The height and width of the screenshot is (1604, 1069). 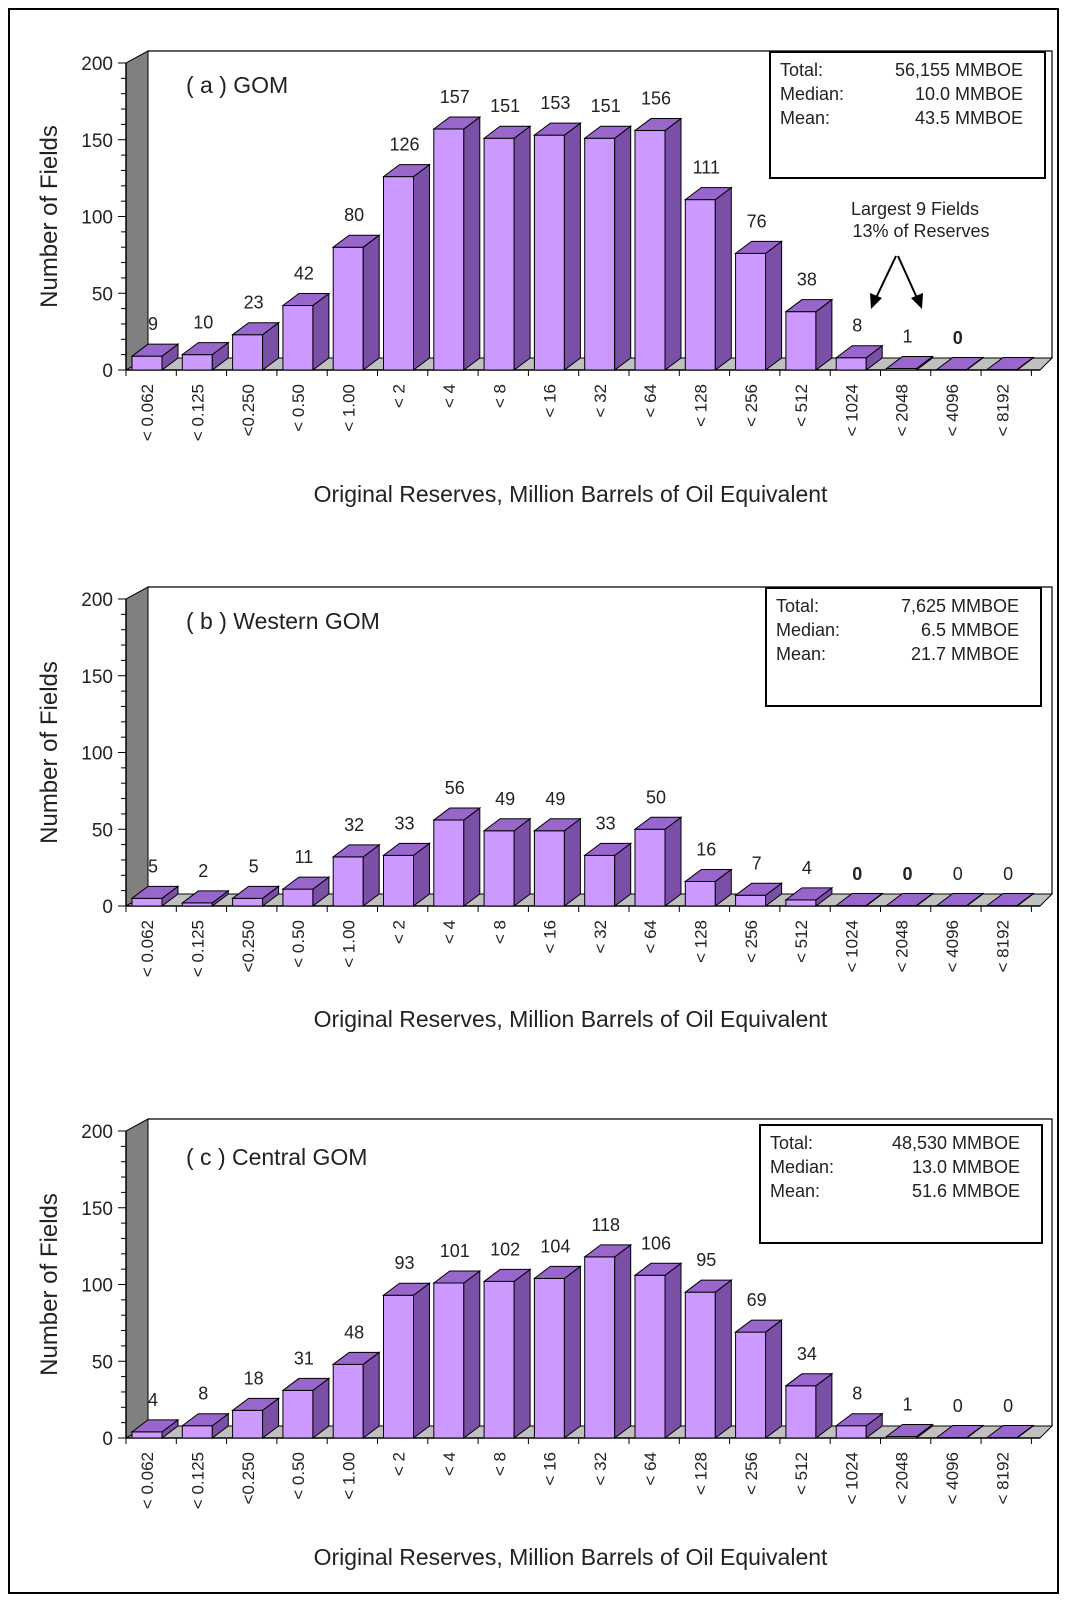 What do you see at coordinates (404, 1263) in the screenshot?
I see `bar-value-label: 93` at bounding box center [404, 1263].